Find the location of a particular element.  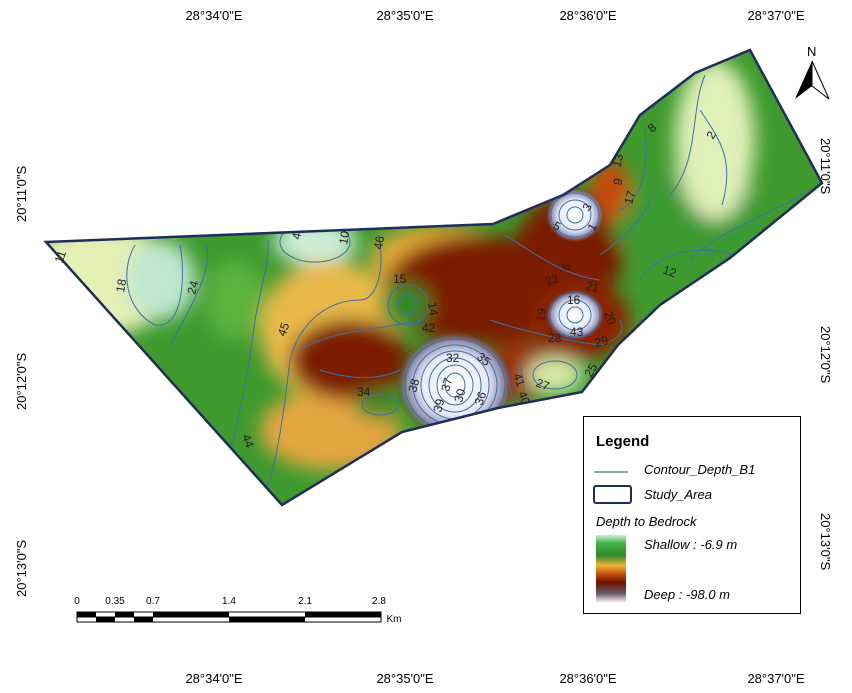

depth-legend-heading: Depth to Bedrock is located at coordinates (646, 521).